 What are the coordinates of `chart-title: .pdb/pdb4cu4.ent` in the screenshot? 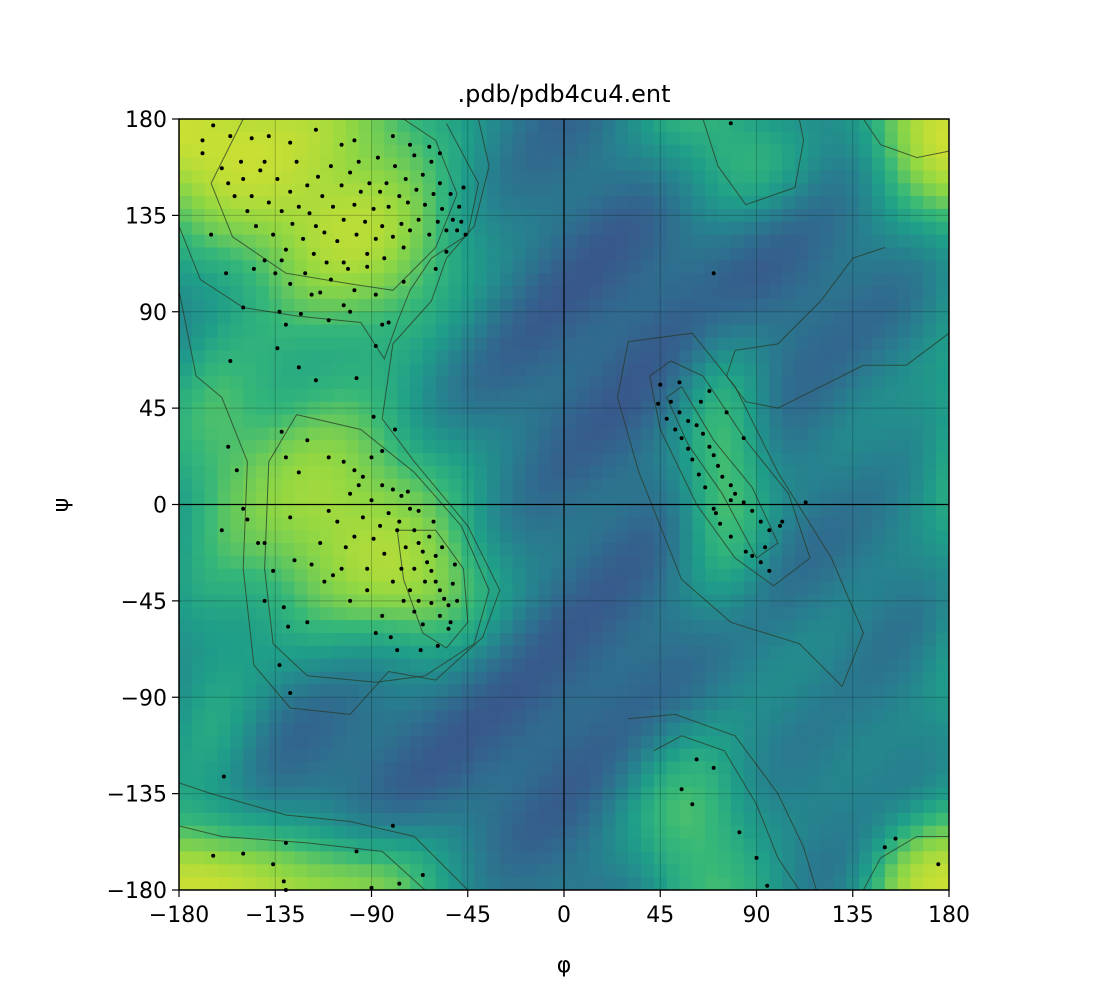 It's located at (563, 94).